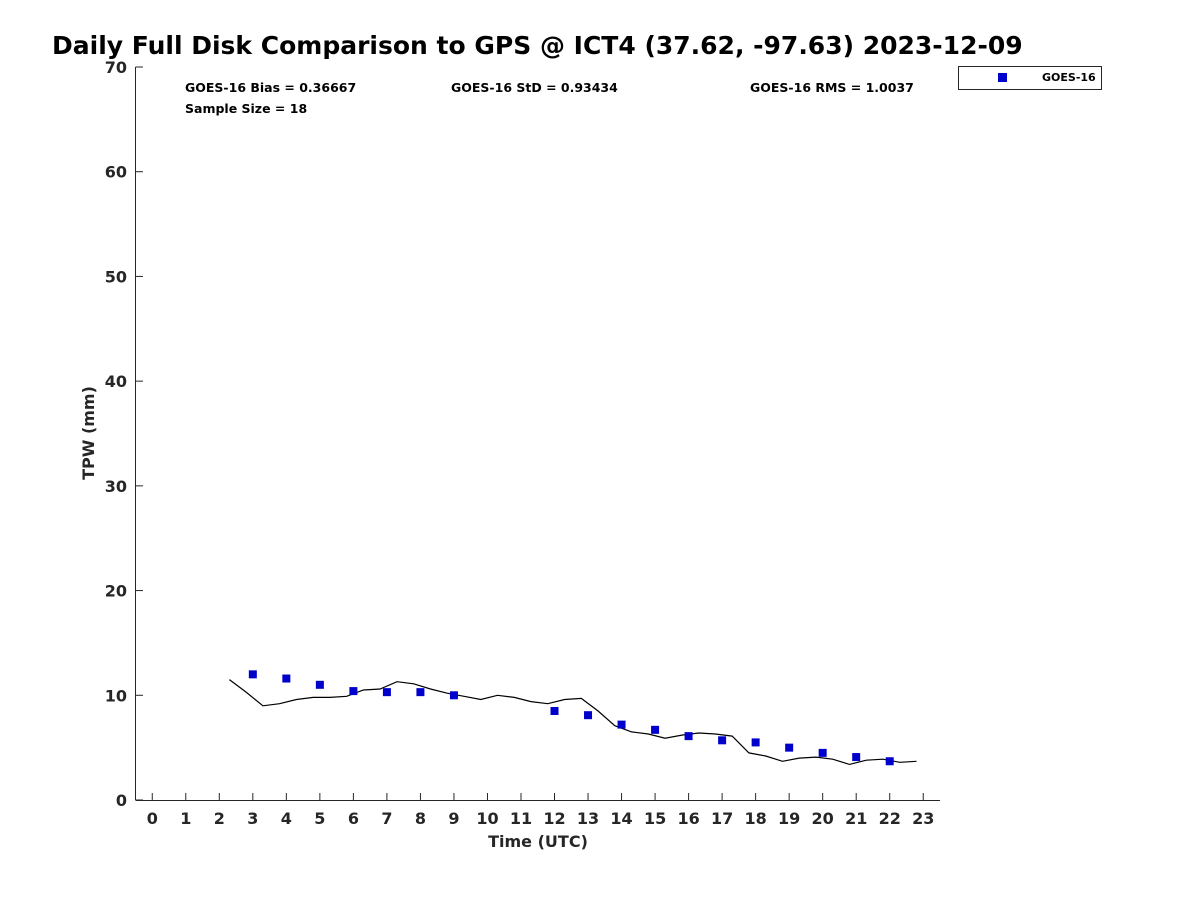 This screenshot has width=1200, height=904. What do you see at coordinates (655, 818) in the screenshot?
I see `x-tick-label: 15` at bounding box center [655, 818].